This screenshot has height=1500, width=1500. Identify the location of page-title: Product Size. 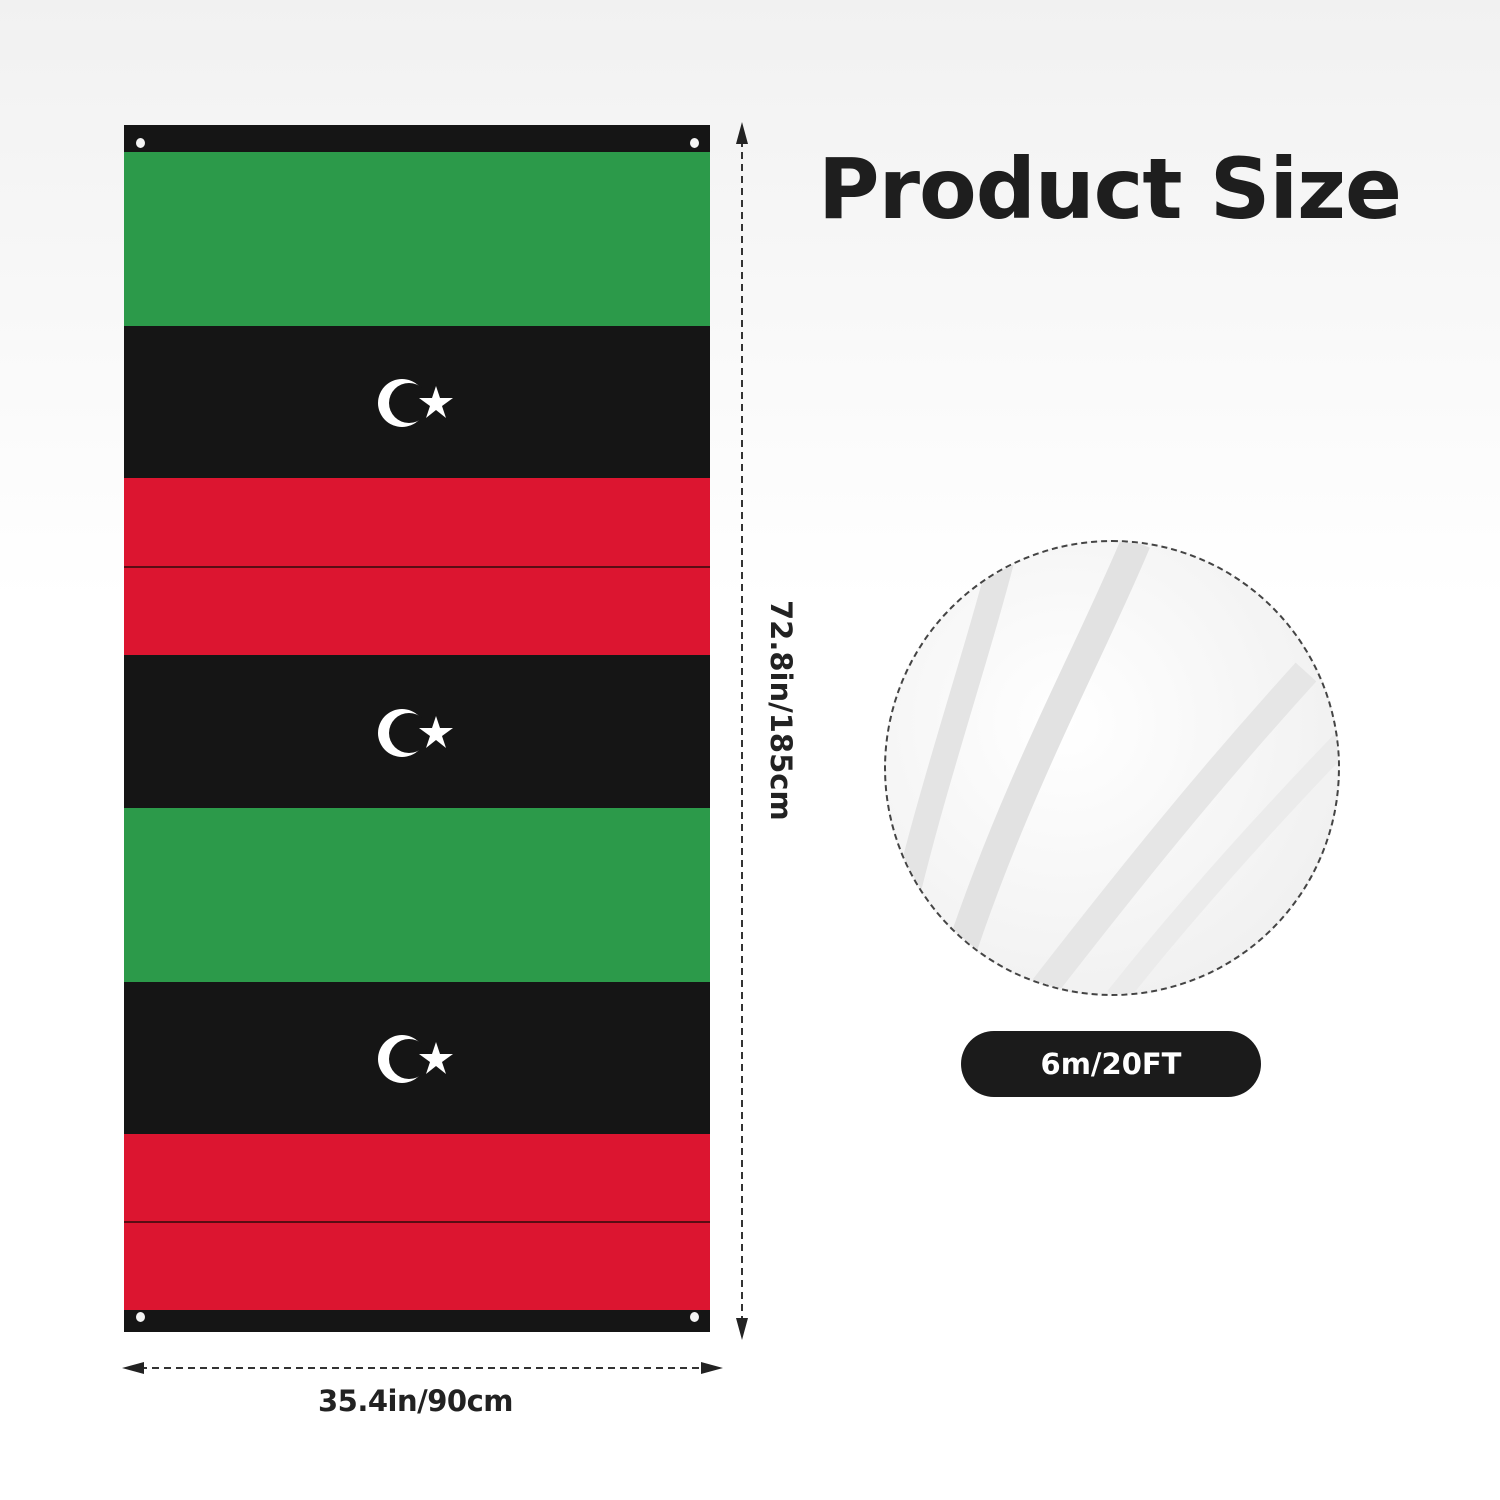
(1110, 189).